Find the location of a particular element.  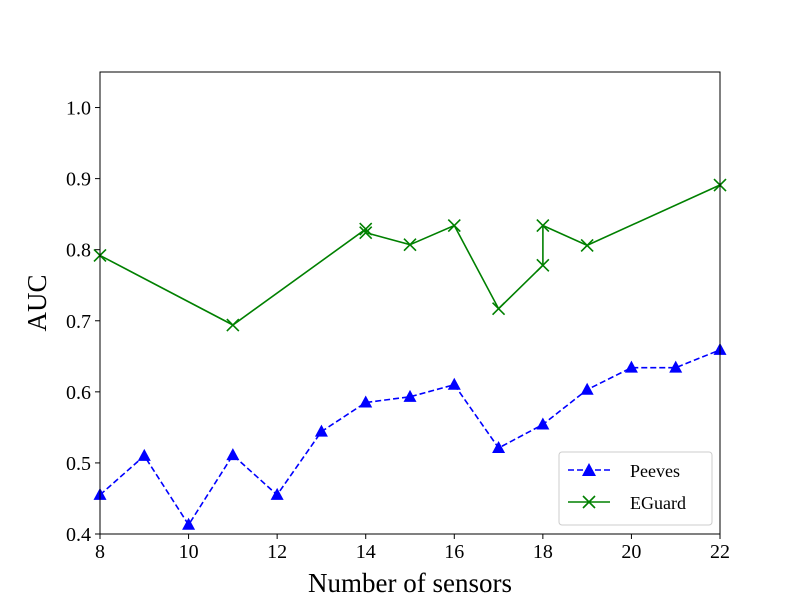

legend-peeves-label: Peeves is located at coordinates (655, 471).